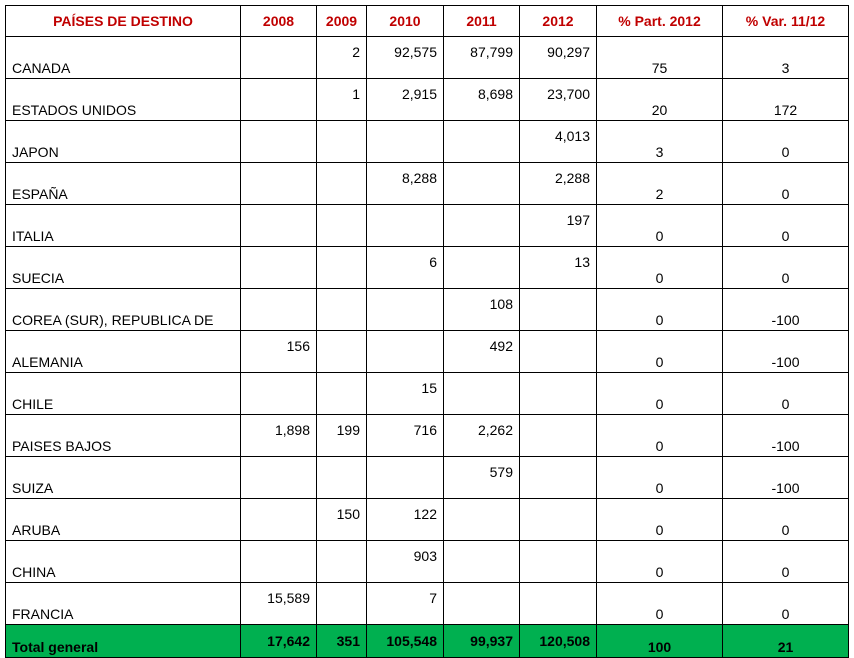 The height and width of the screenshot is (658, 854). I want to click on country-cell: PAISES BAJOS, so click(123, 435).